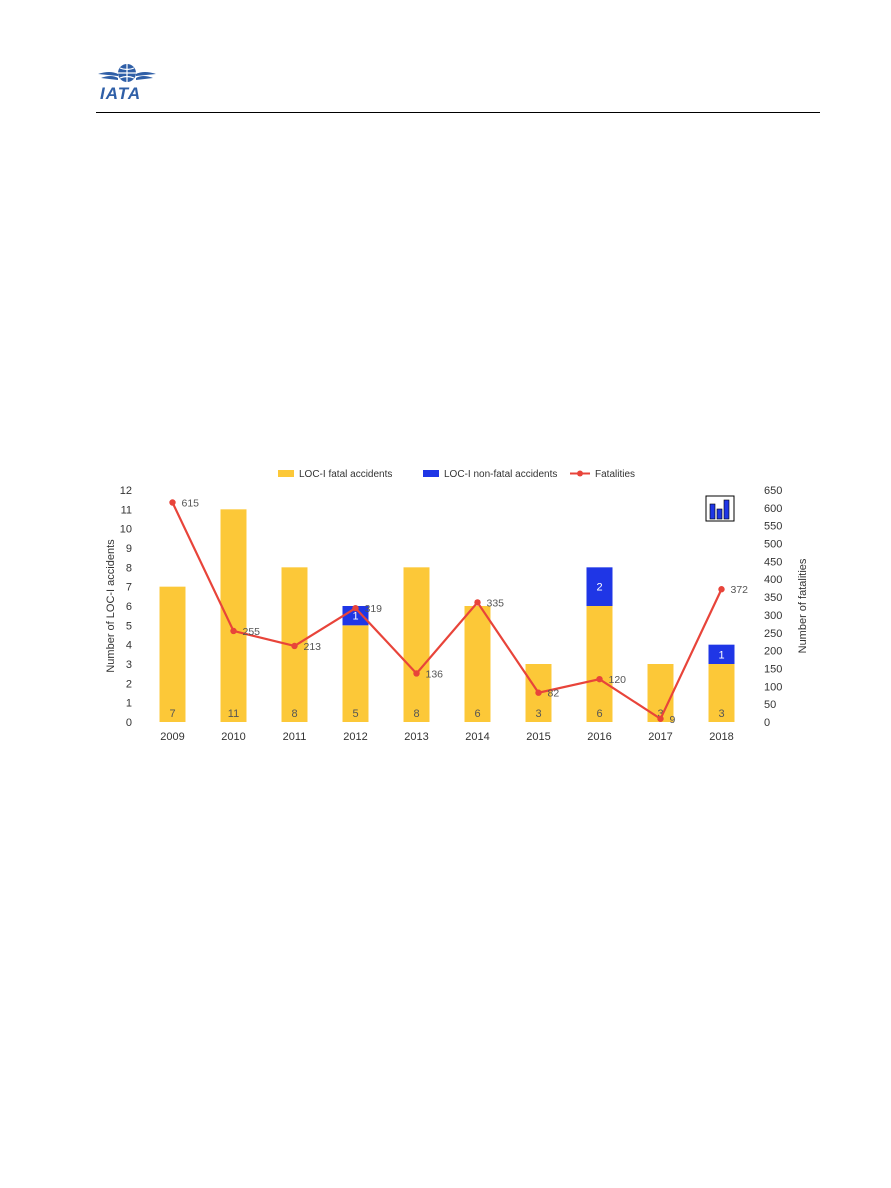  What do you see at coordinates (252, 632) in the screenshot?
I see `fatality-label-2010: 255` at bounding box center [252, 632].